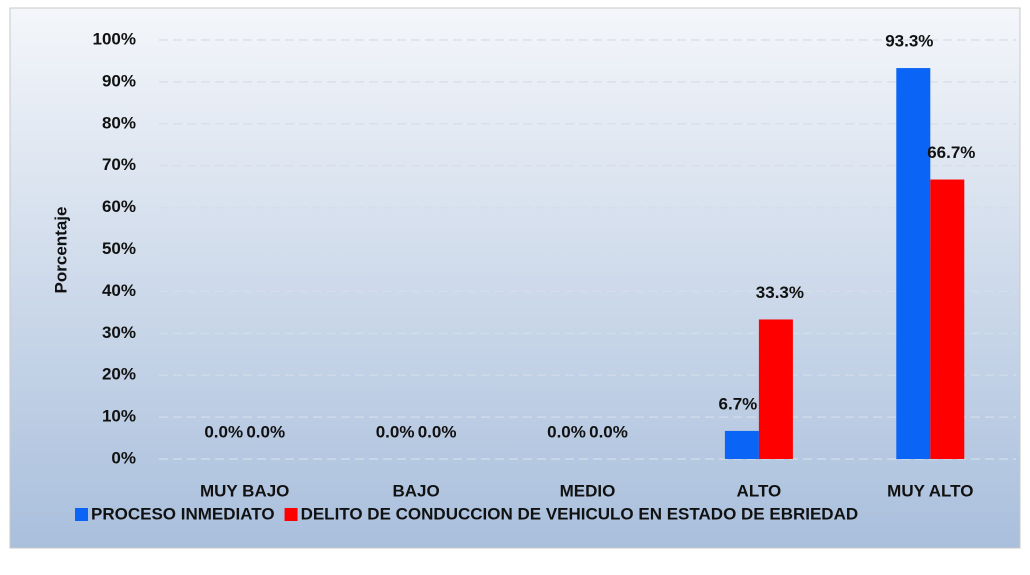 Image resolution: width=1030 pixels, height=575 pixels. Describe the element at coordinates (759, 490) in the screenshot. I see `x-tick-label: ALTO` at that location.